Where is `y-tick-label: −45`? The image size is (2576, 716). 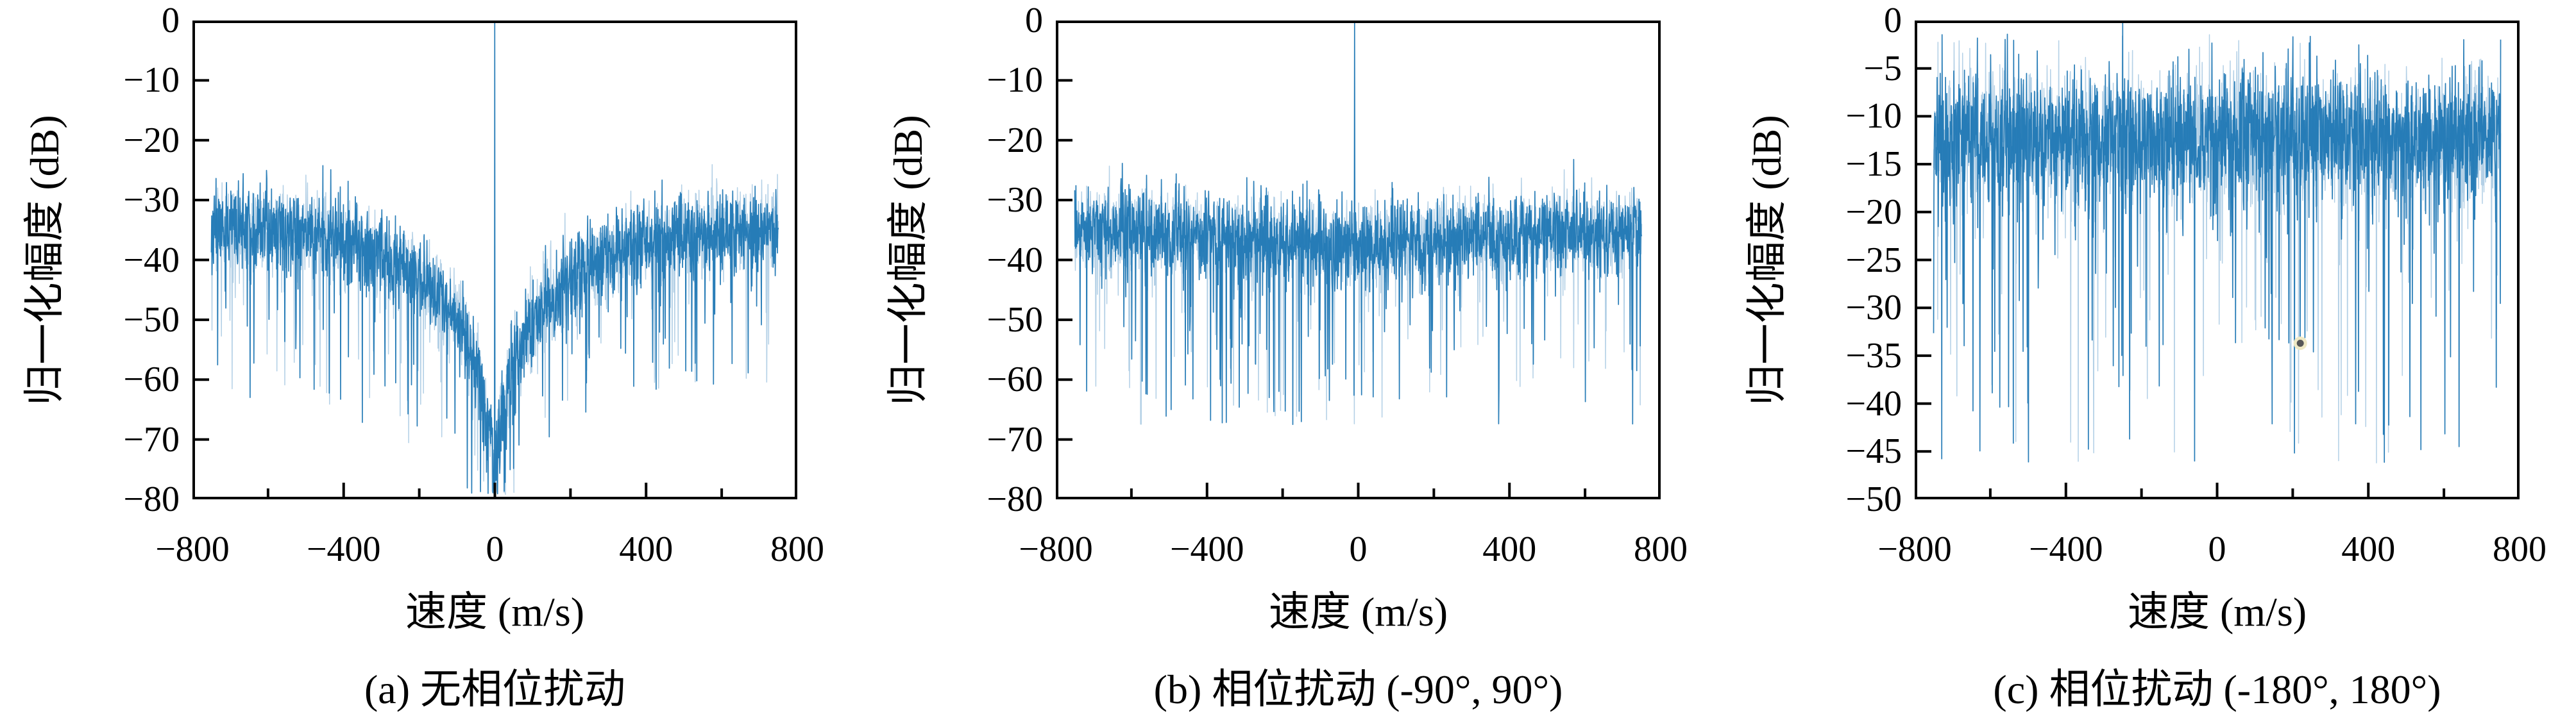 y-tick-label: −45 is located at coordinates (1873, 452).